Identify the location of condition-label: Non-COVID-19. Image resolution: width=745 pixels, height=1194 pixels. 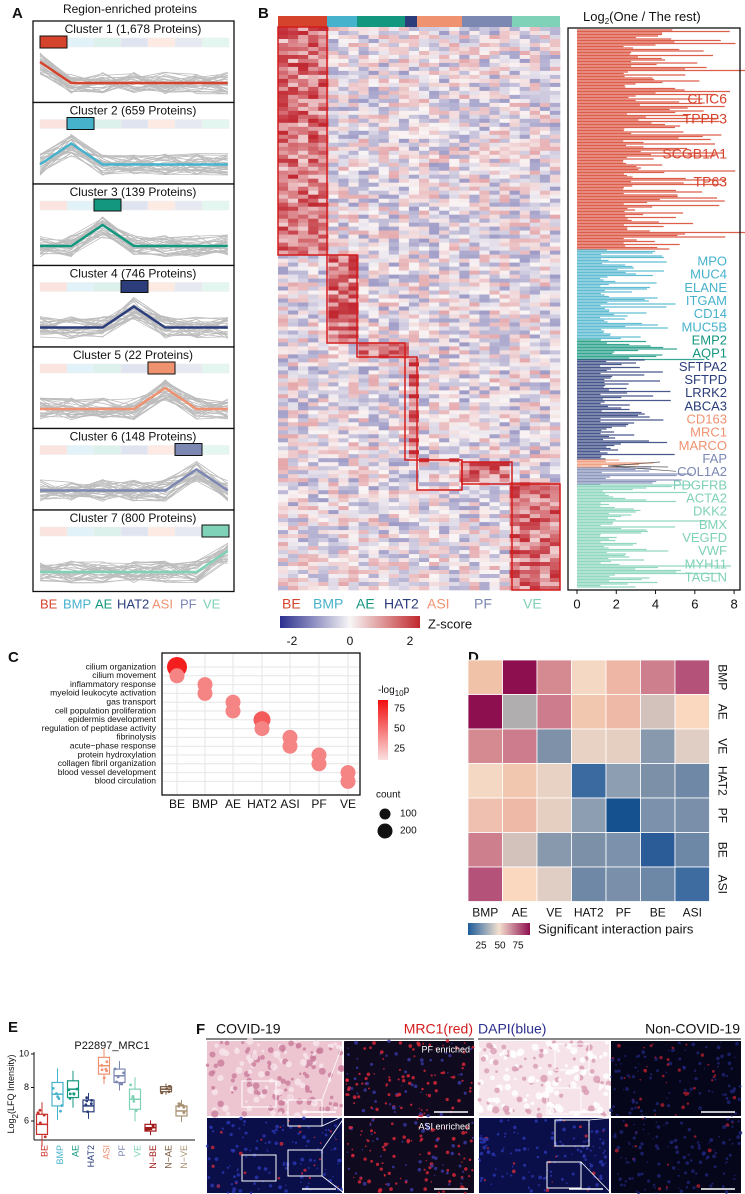
(692, 1029).